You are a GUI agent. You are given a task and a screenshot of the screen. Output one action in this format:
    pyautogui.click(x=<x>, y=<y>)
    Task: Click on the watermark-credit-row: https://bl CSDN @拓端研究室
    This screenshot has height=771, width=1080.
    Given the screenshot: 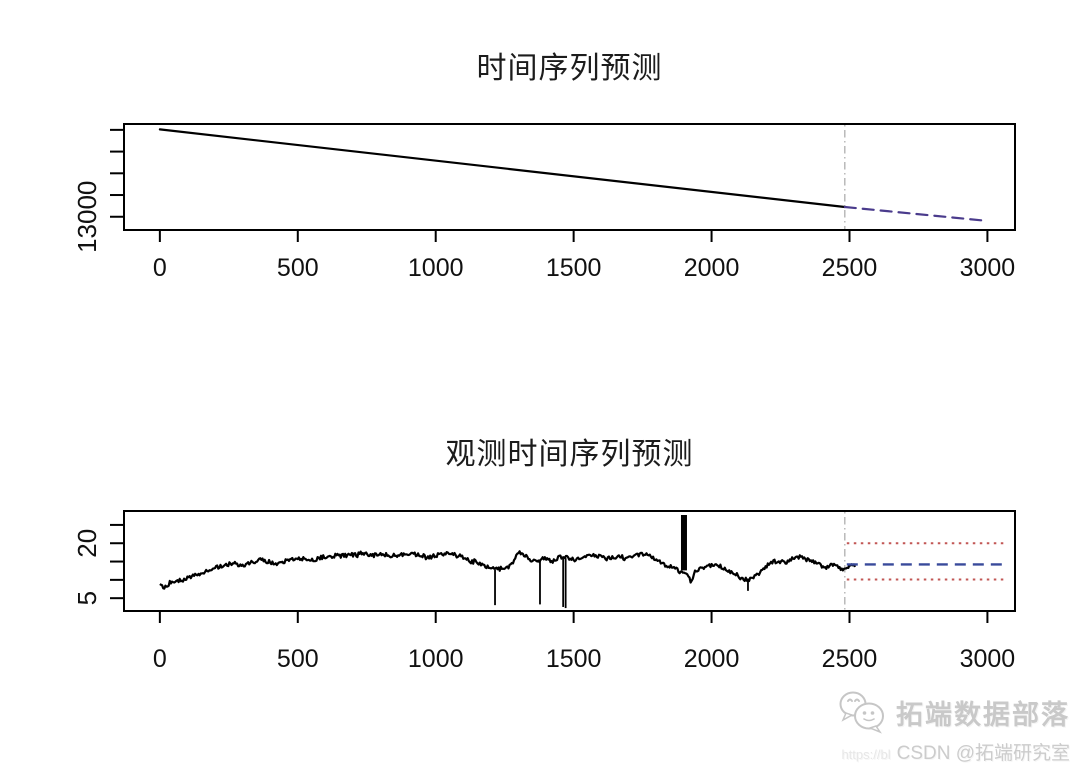 What is the action you would take?
    pyautogui.click(x=954, y=751)
    